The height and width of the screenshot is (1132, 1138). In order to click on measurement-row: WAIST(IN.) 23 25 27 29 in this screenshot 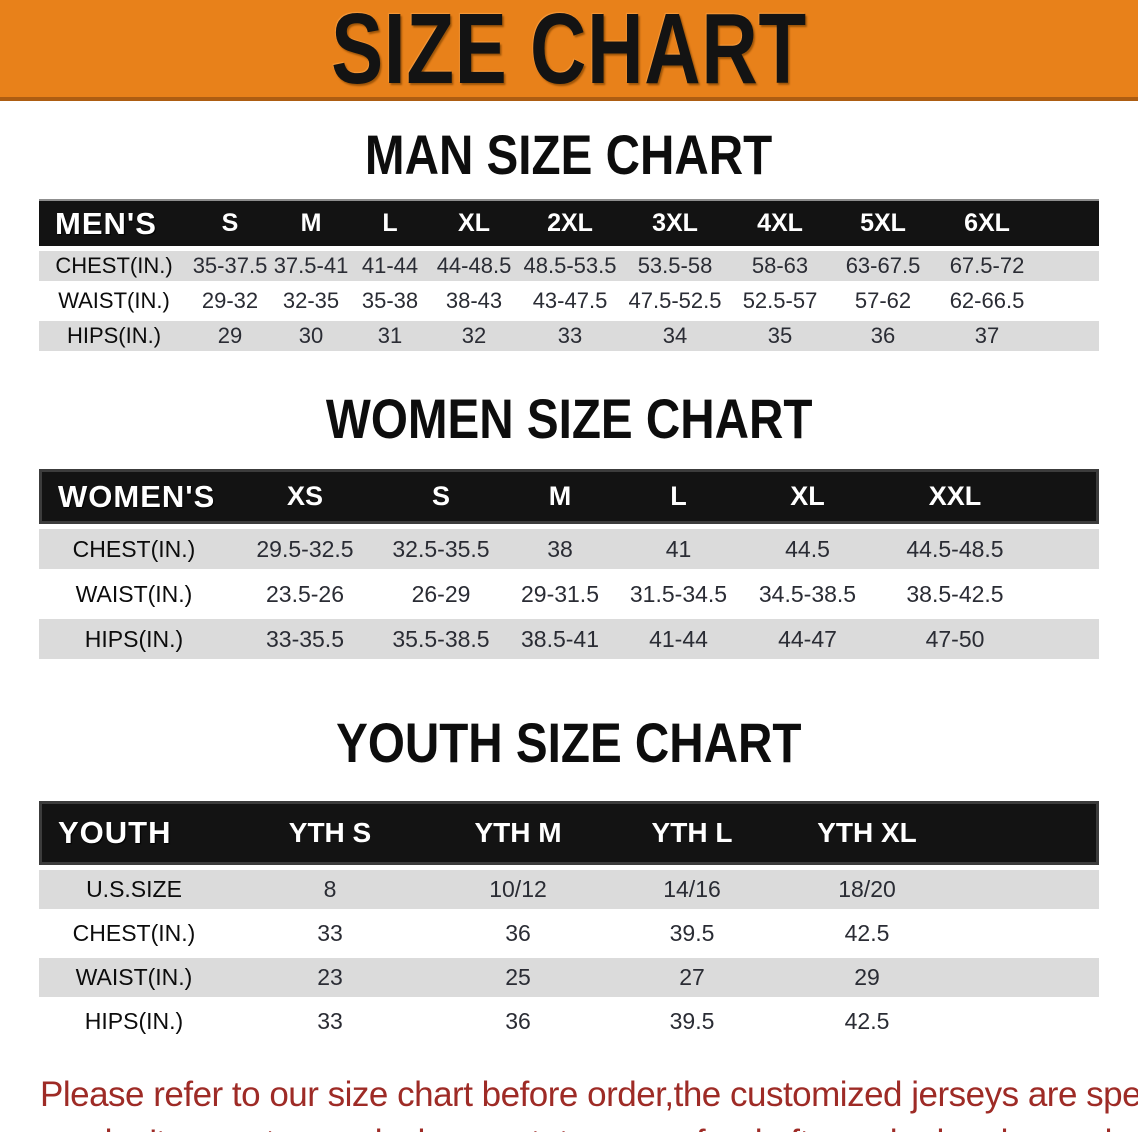, I will do `click(569, 975)`.